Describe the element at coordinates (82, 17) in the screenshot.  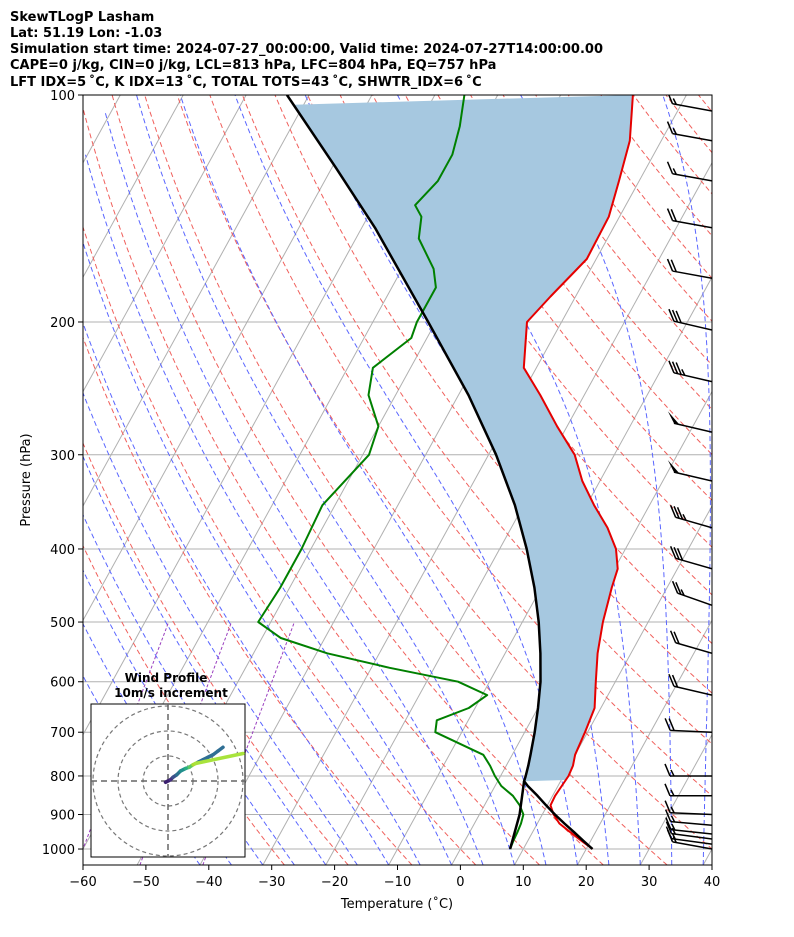
I see `header-title: SkewTLogP Lasham` at that location.